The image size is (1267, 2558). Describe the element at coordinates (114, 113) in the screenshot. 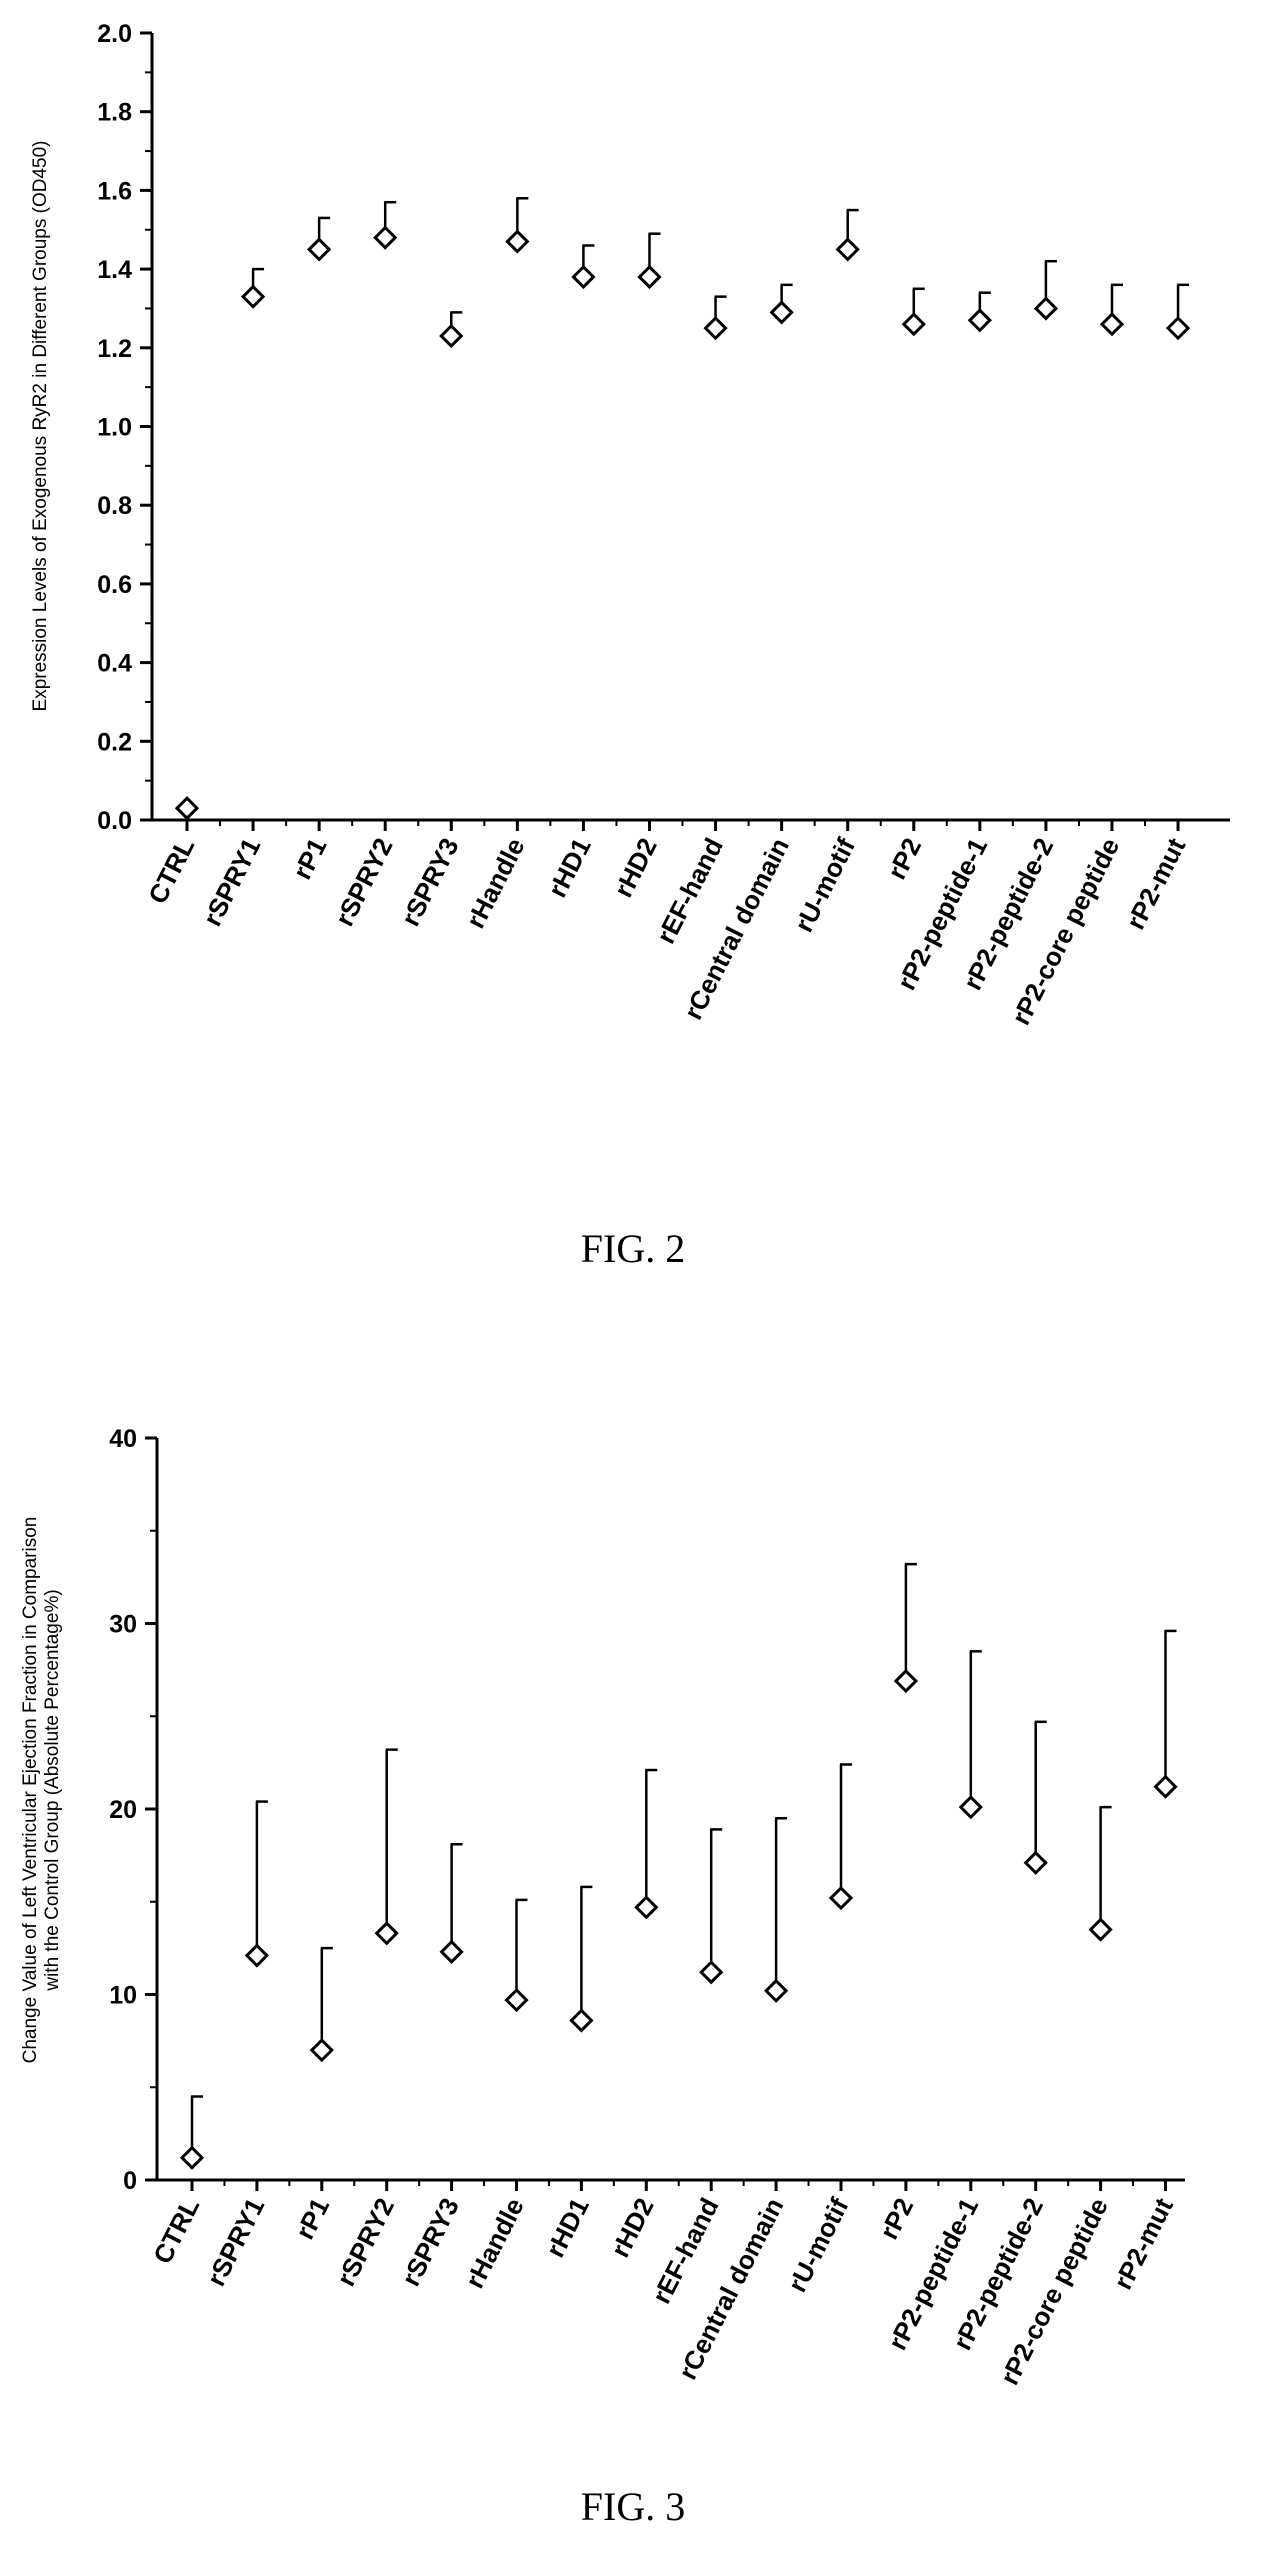

I see `y-tick-label: 1.8` at that location.